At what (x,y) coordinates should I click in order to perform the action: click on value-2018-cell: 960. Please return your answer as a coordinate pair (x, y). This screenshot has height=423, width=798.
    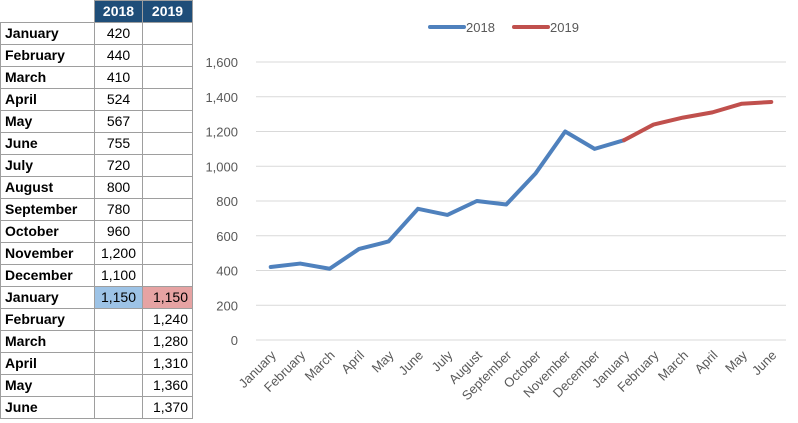
    Looking at the image, I should click on (118, 231).